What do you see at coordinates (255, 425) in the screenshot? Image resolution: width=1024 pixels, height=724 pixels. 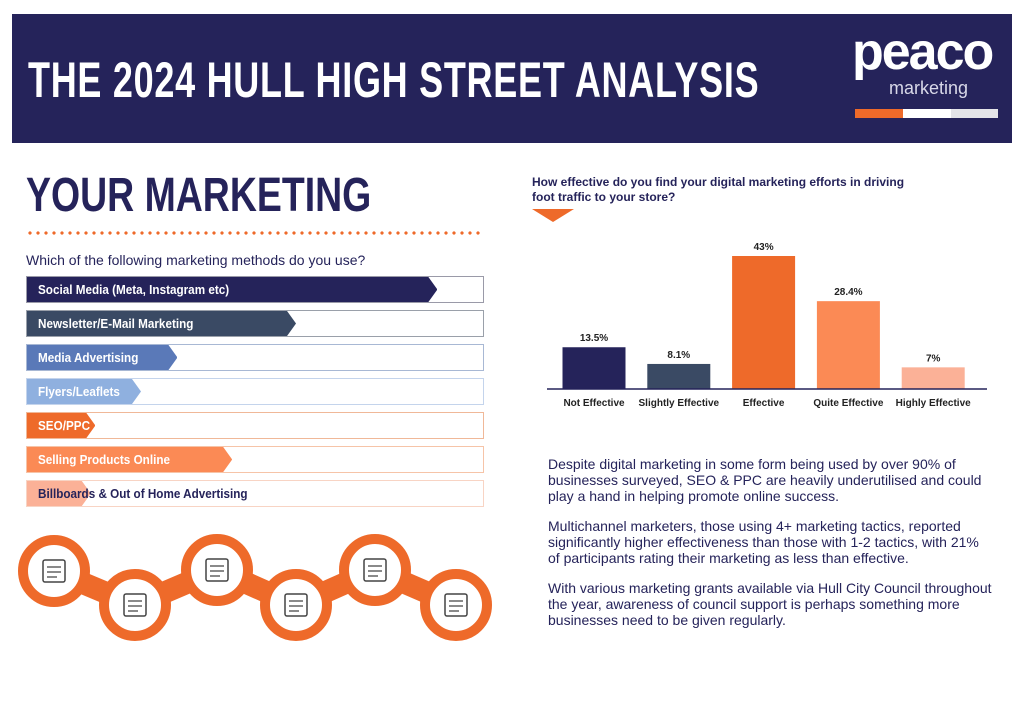 I see `method-row: SEO/PPC` at bounding box center [255, 425].